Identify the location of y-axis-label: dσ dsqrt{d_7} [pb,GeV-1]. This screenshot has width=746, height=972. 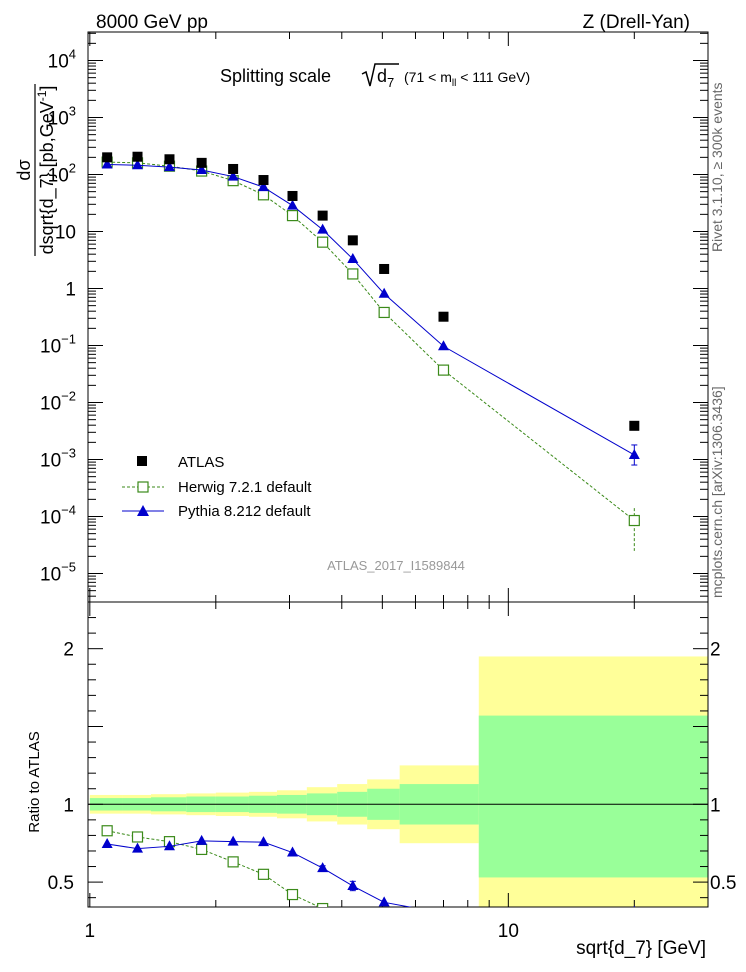
(36, 170).